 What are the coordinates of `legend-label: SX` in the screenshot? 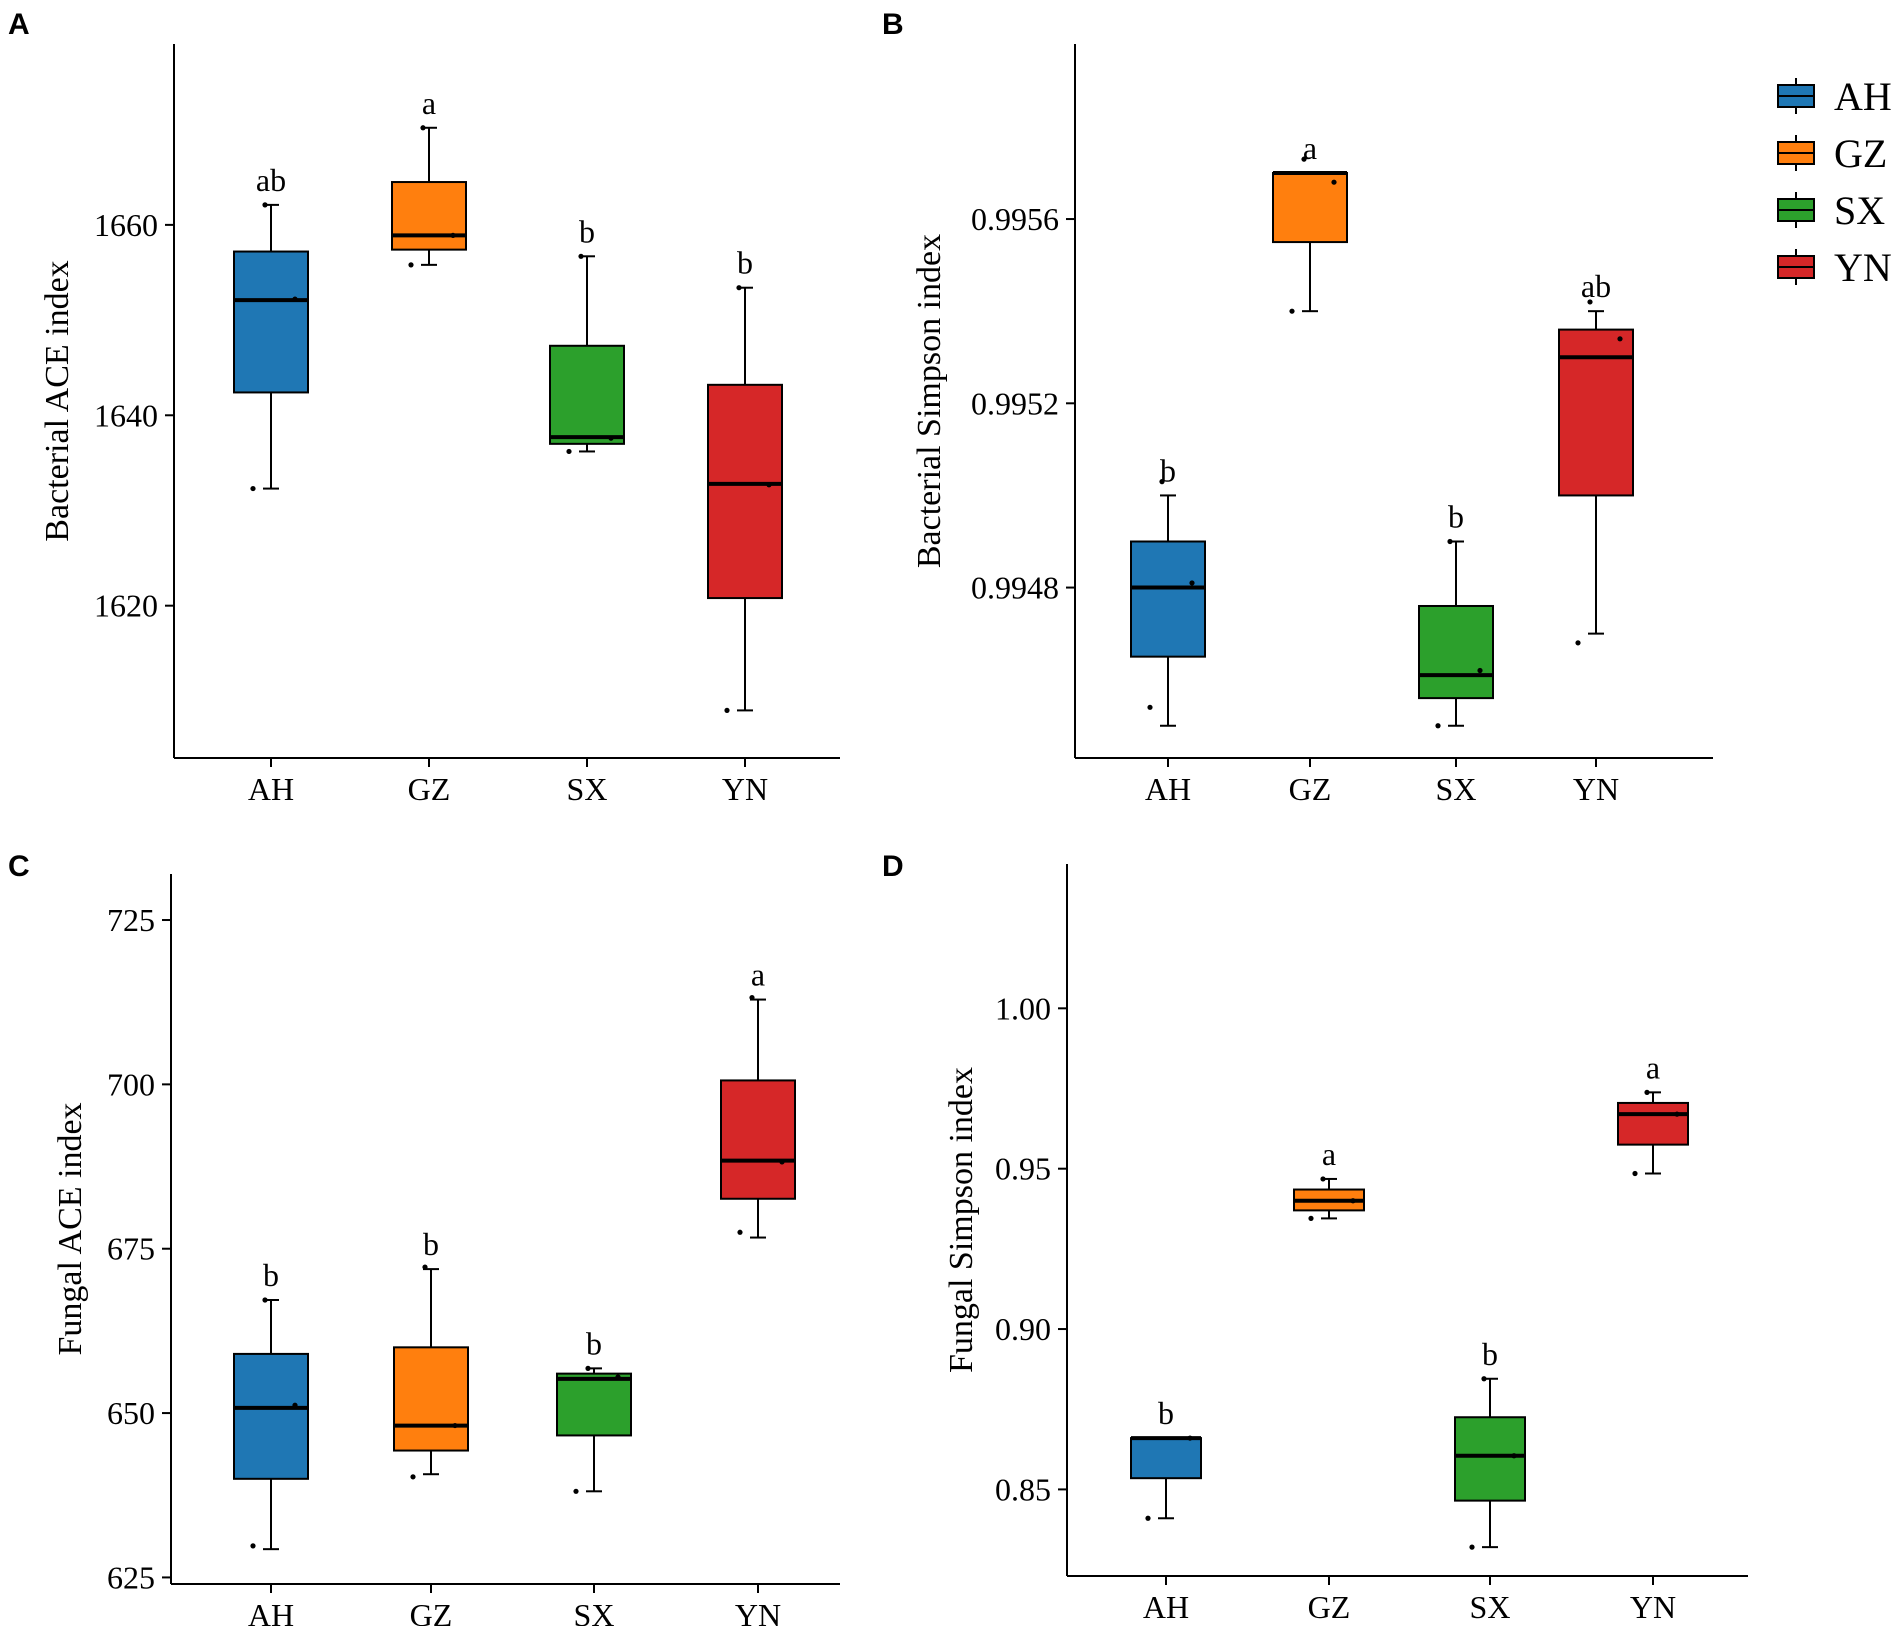 It's located at (1859, 210).